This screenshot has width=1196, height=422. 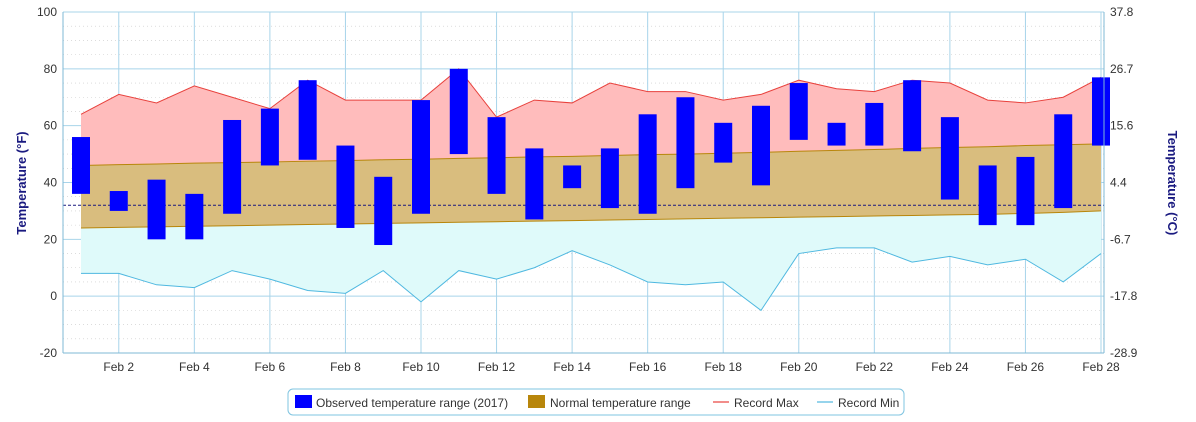 I want to click on y-tick-label-left: 0, so click(x=53, y=296).